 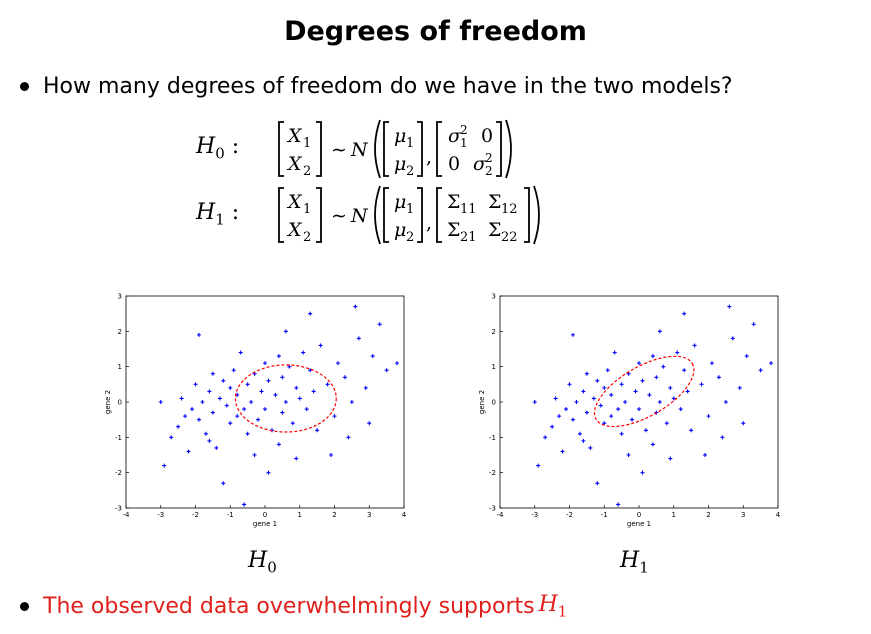 What do you see at coordinates (118, 438) in the screenshot?
I see `y-tick-label: -1` at bounding box center [118, 438].